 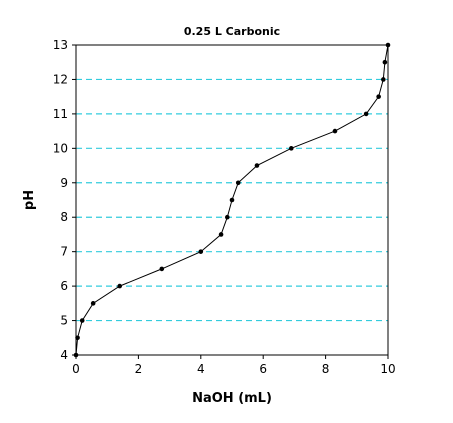 I want to click on x-tick-label: 4, so click(x=201, y=369).